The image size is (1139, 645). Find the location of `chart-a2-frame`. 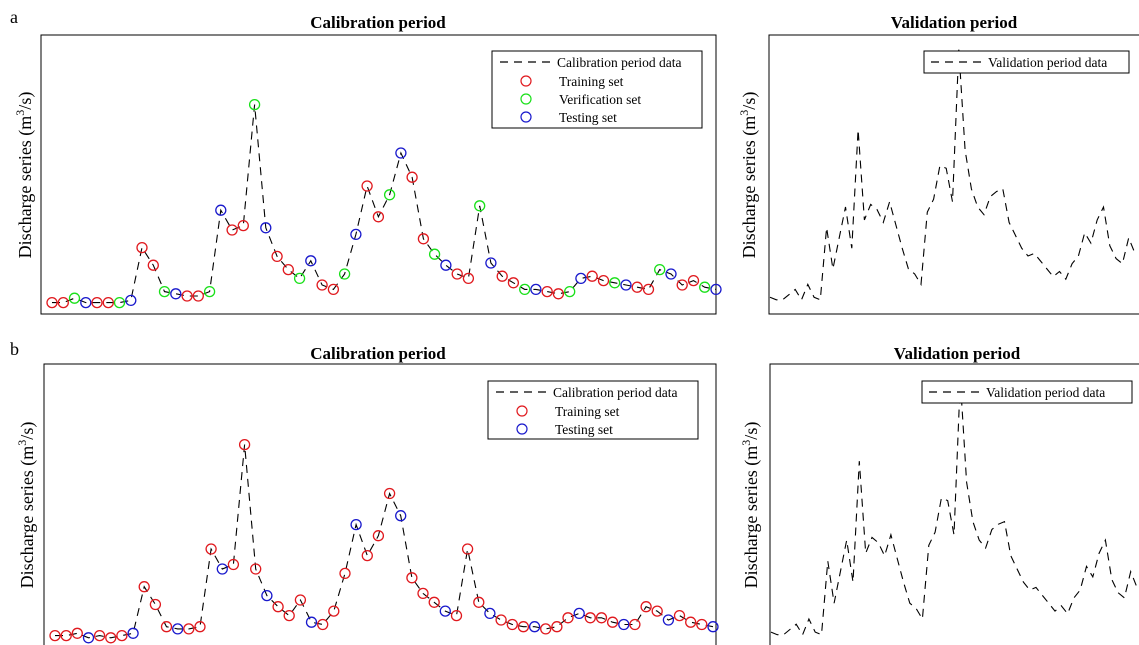

chart-a2-frame is located at coordinates (953, 174).